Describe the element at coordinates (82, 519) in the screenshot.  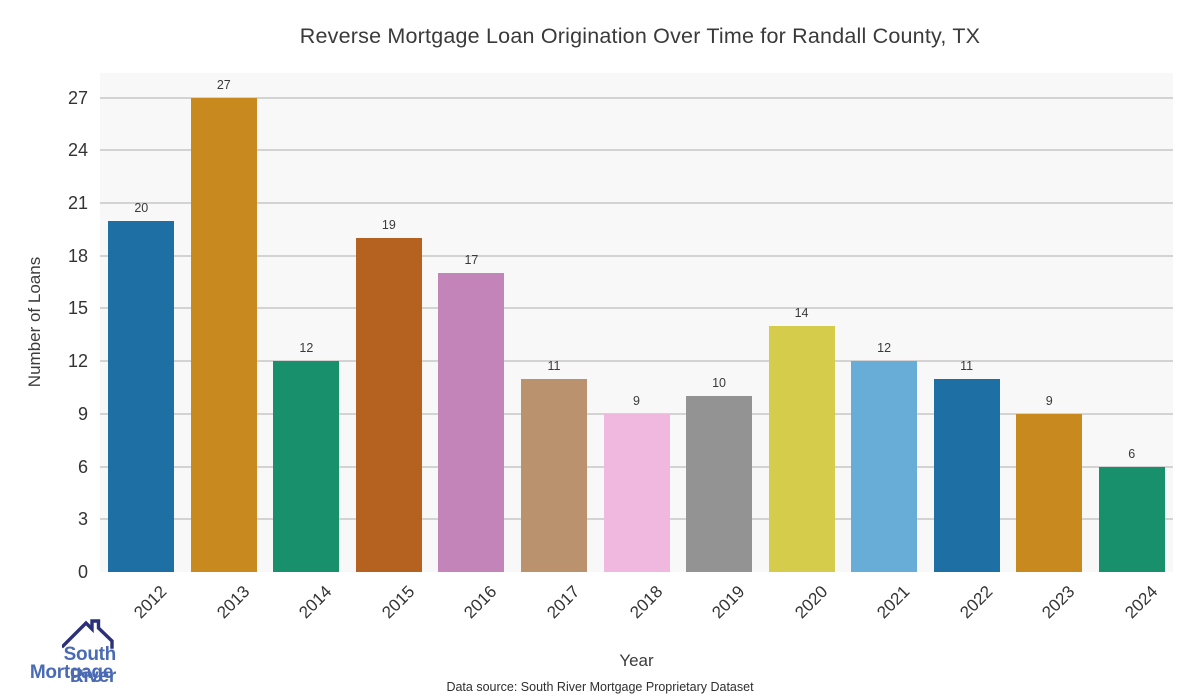
I see `y-tick-label-3: 3` at that location.